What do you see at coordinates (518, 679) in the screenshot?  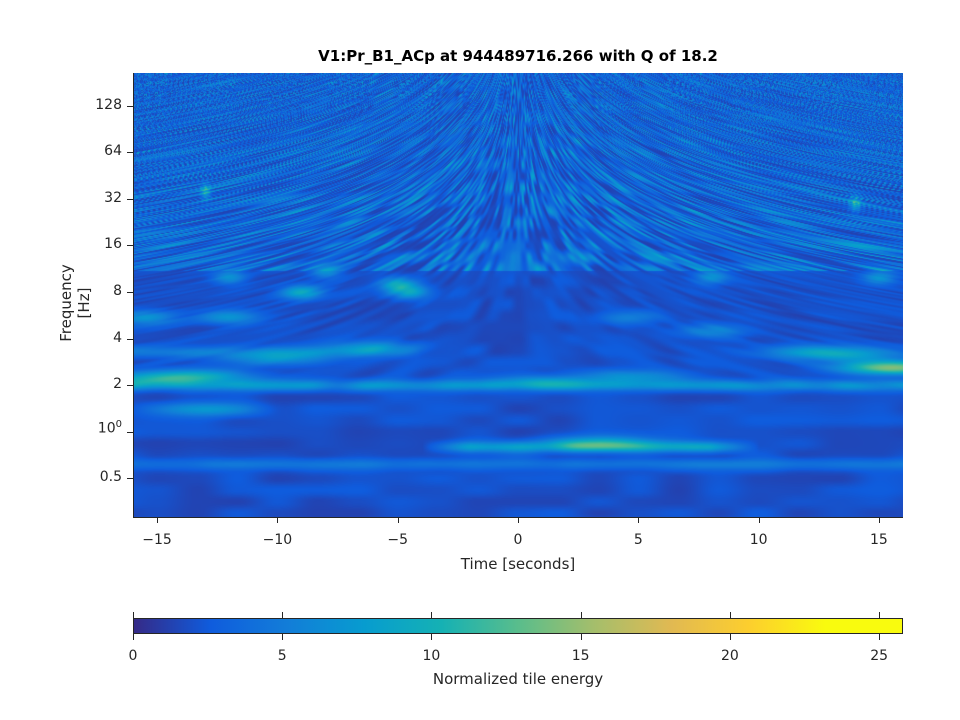 I see `colorbar-label: Normalized tile energy` at bounding box center [518, 679].